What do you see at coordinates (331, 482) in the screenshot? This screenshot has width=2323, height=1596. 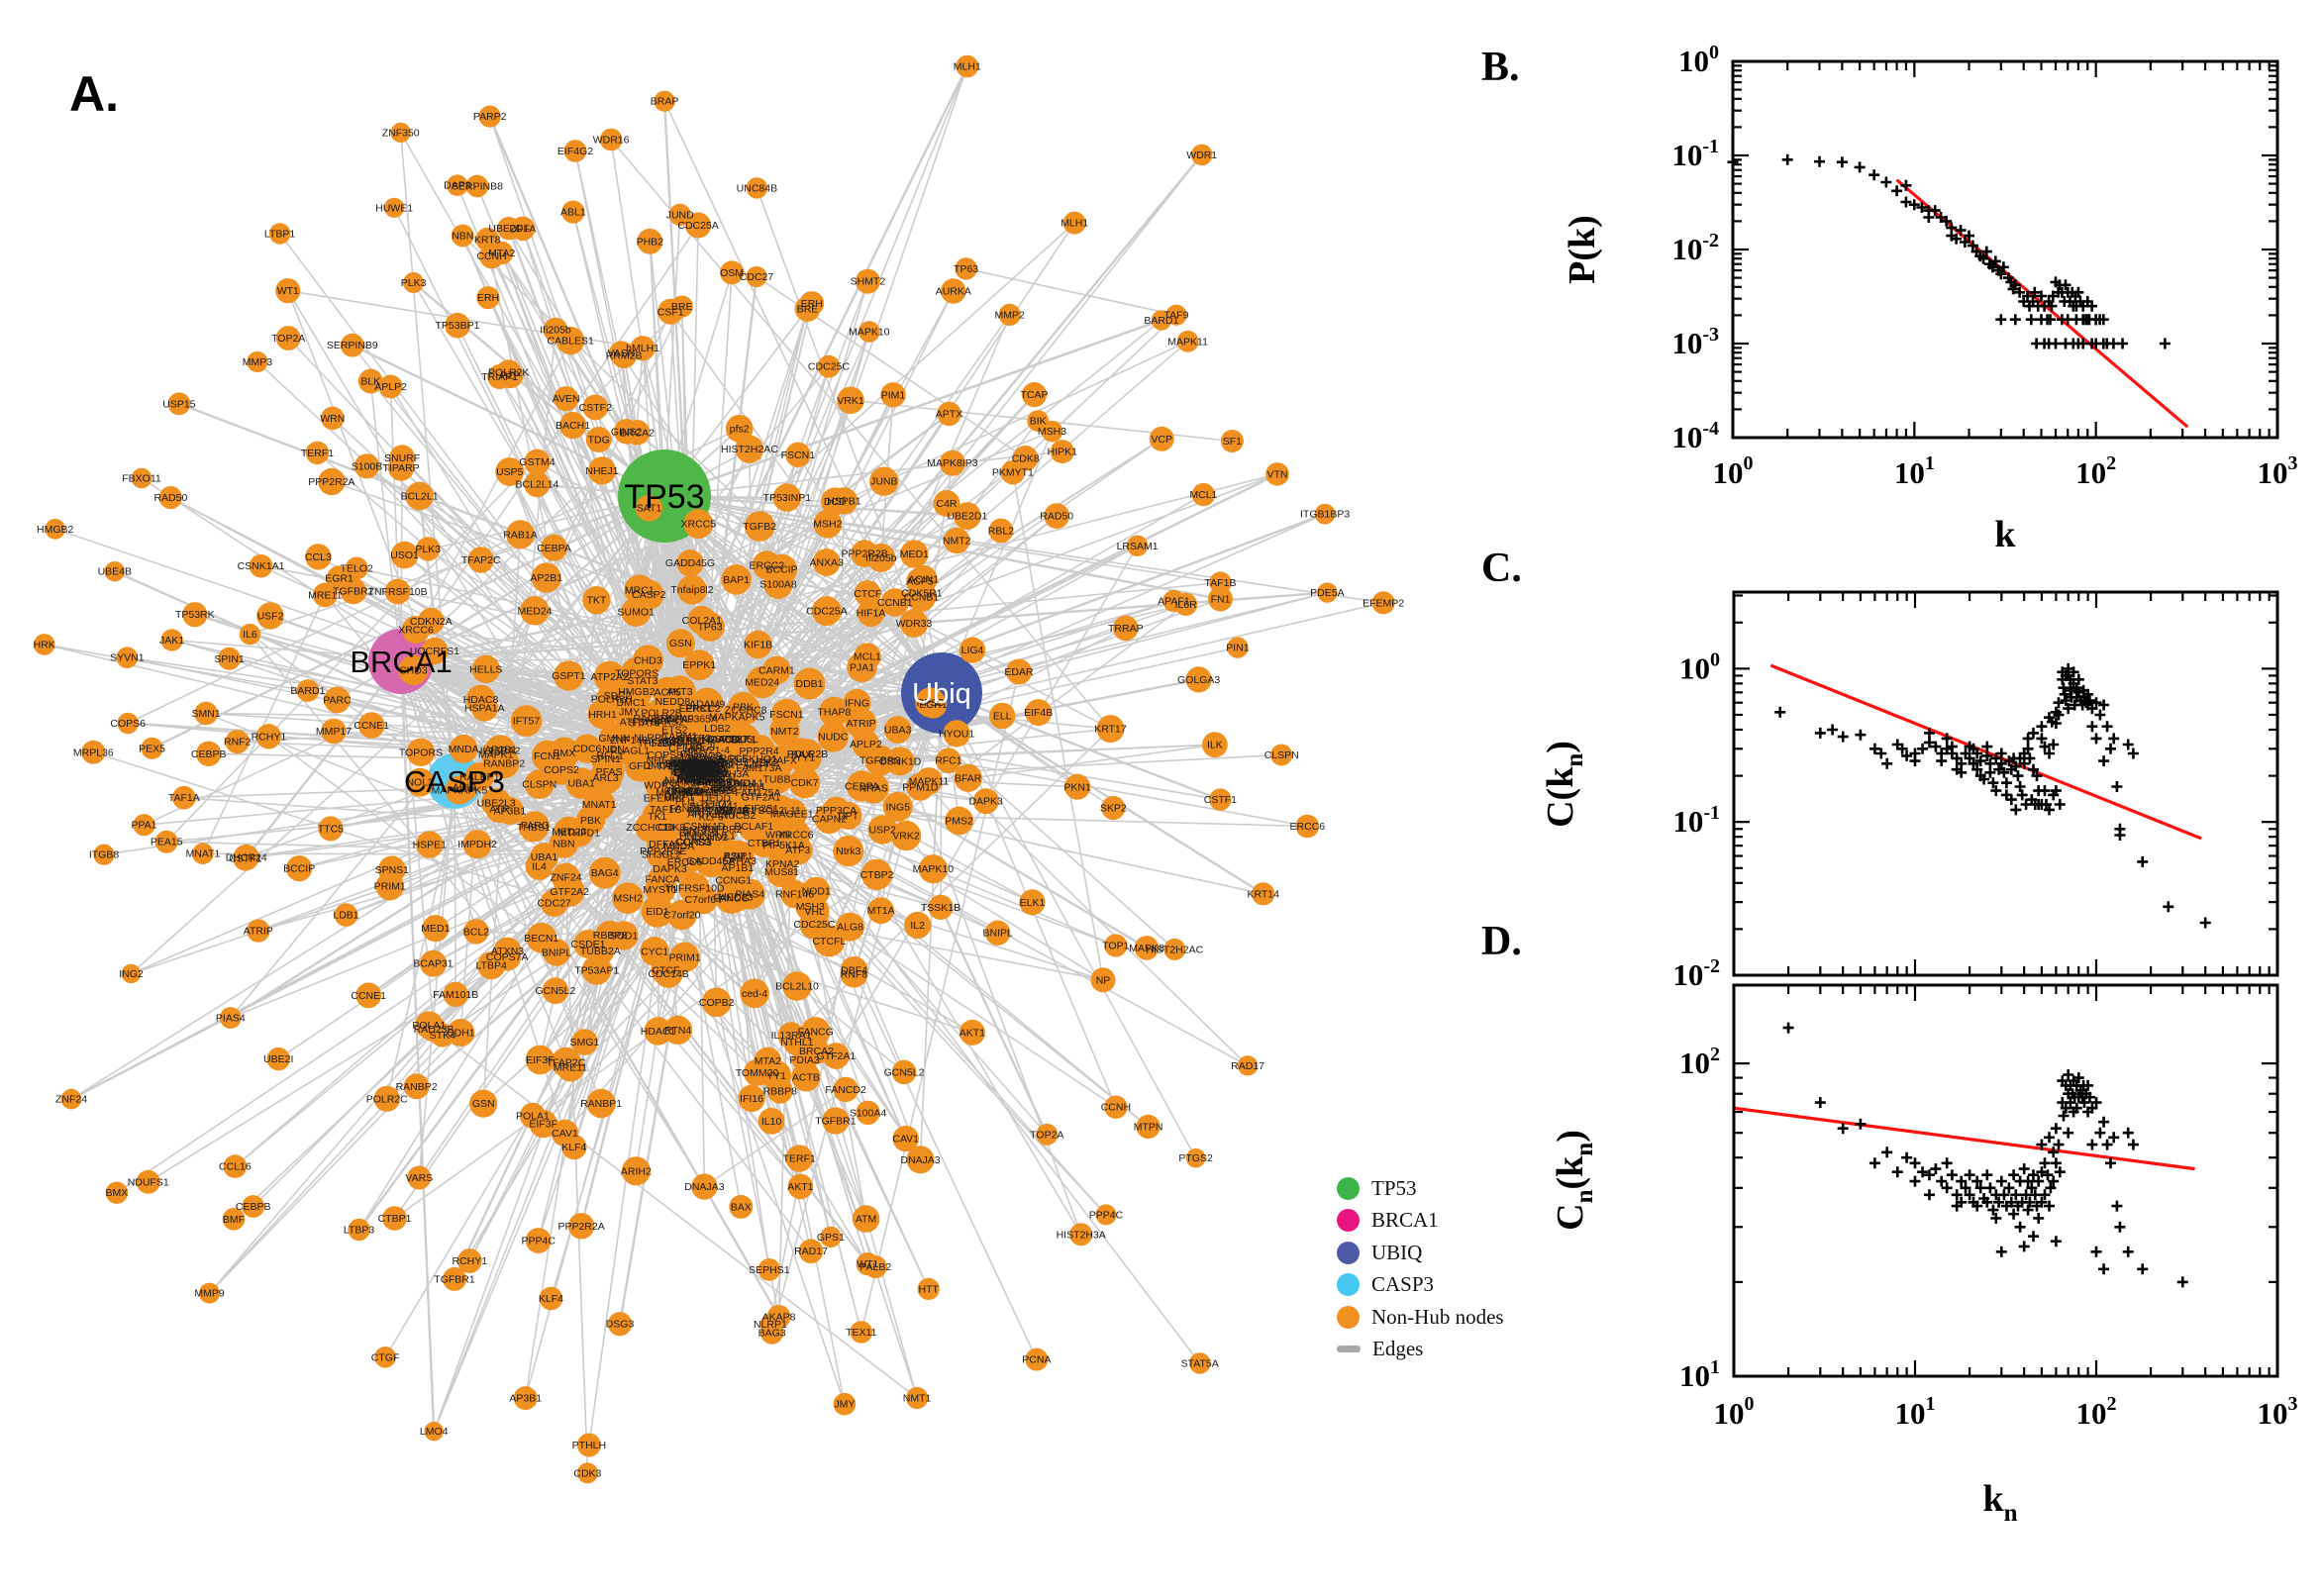 I see `node-label: PPP2R2A` at bounding box center [331, 482].